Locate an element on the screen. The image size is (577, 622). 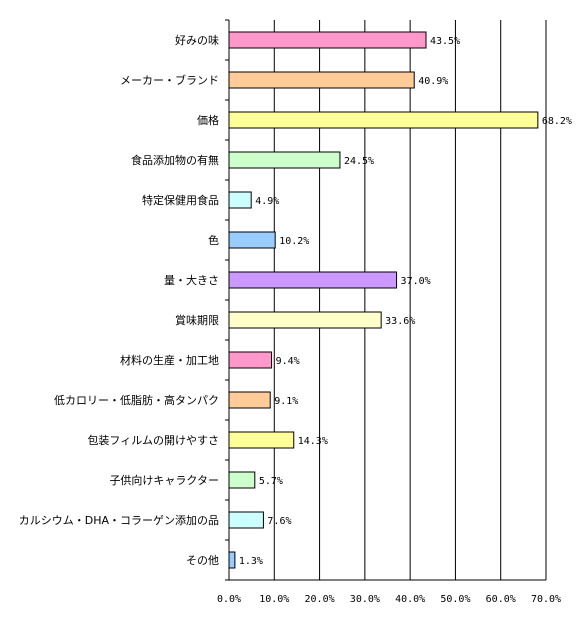
category-label: メーカー・ブランド is located at coordinates (169, 80).